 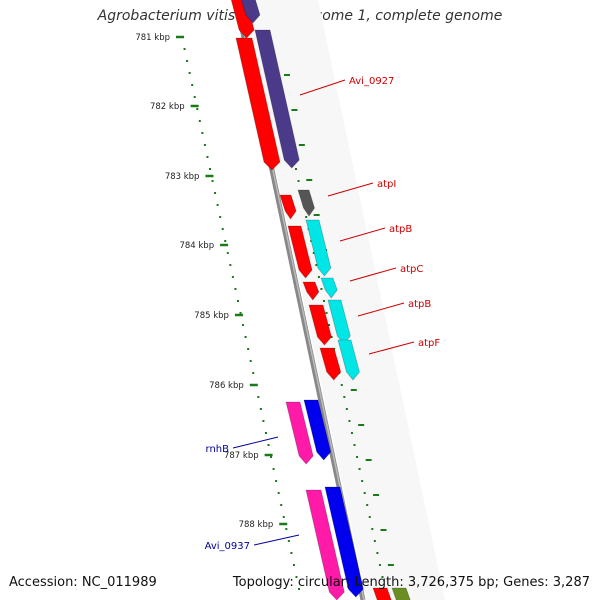 I want to click on kbp-tick-label: 787 kbp, so click(x=241, y=456).